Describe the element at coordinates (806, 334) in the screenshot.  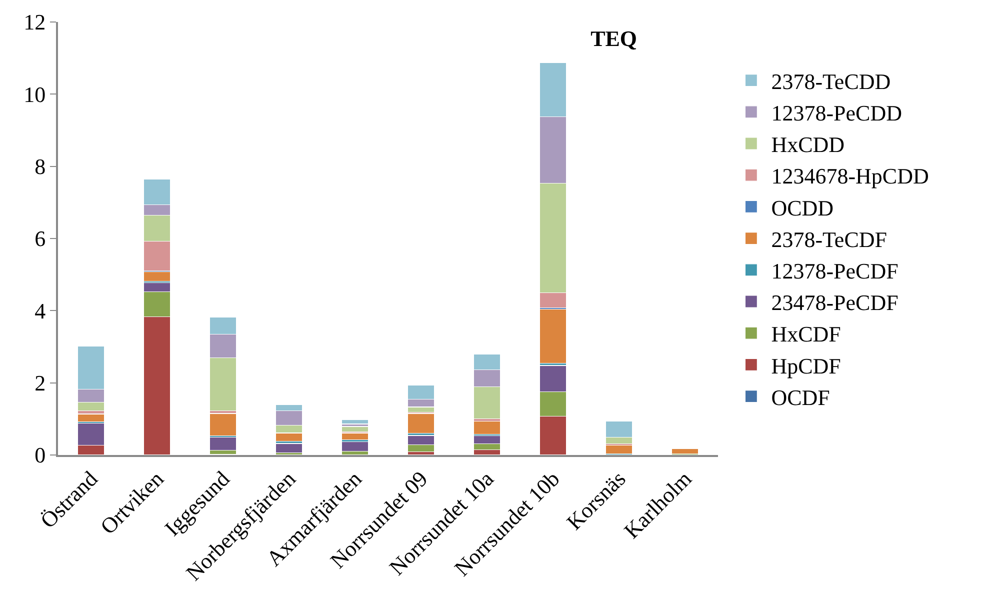
I see `legend-label: HxCDF` at that location.